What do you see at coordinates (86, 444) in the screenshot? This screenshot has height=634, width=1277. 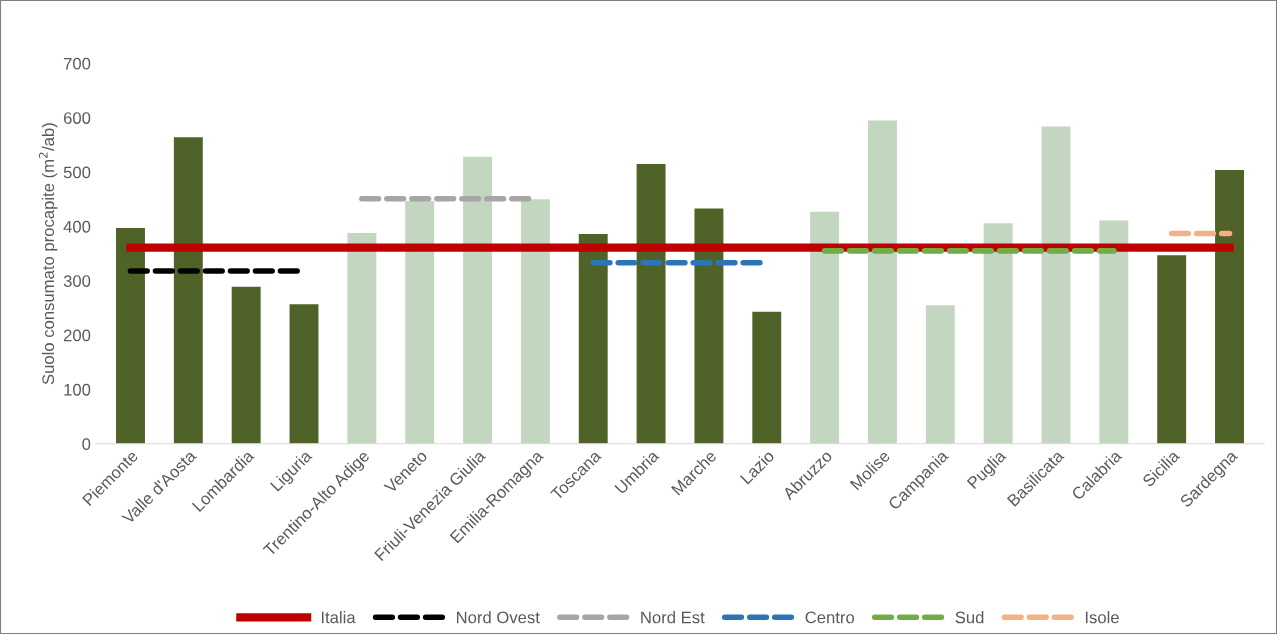 I see `y-tick-label: 0` at bounding box center [86, 444].